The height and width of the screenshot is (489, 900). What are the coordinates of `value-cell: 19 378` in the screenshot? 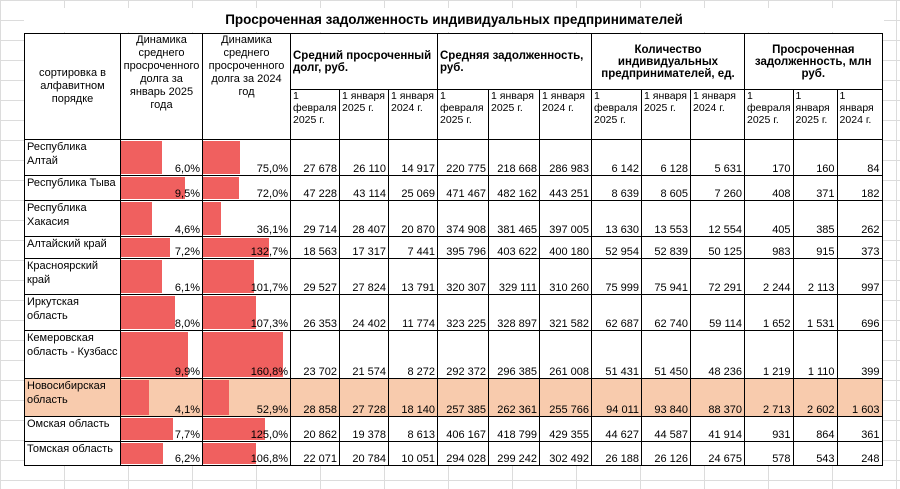 It's located at (364, 429).